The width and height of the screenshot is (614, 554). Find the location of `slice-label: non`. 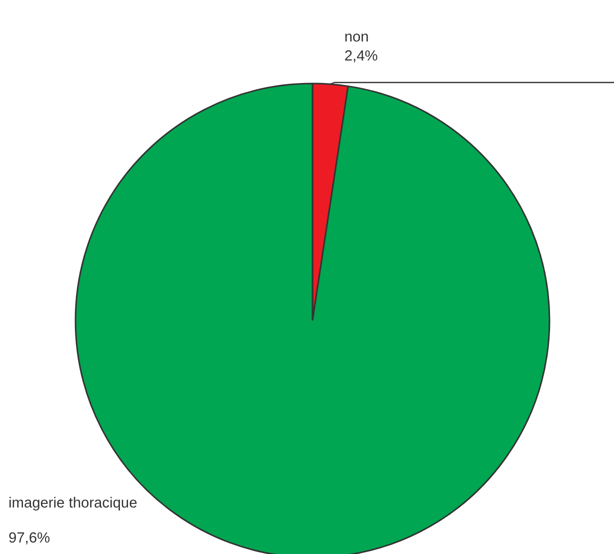

slice-label: non is located at coordinates (356, 38).